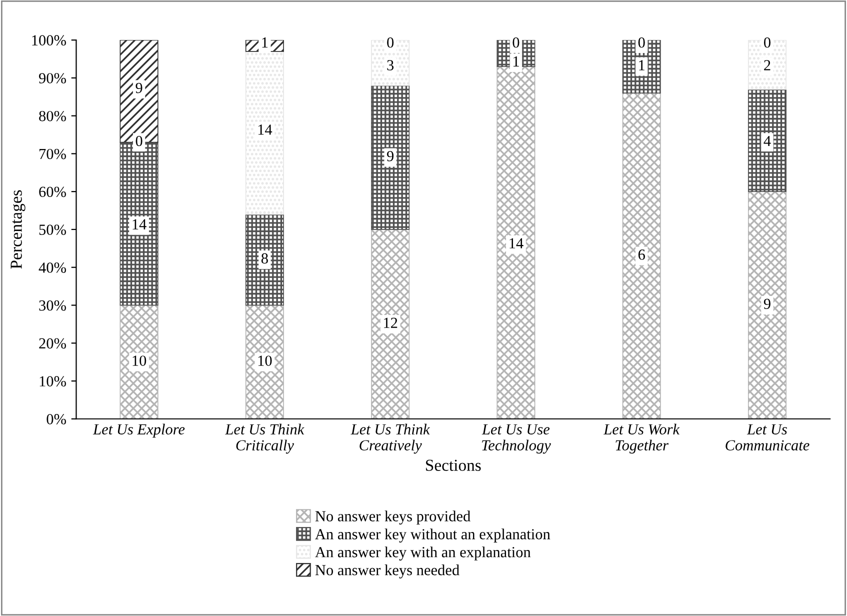 This screenshot has width=847, height=616. Describe the element at coordinates (56, 419) in the screenshot. I see `y-tick-label: 0%` at that location.